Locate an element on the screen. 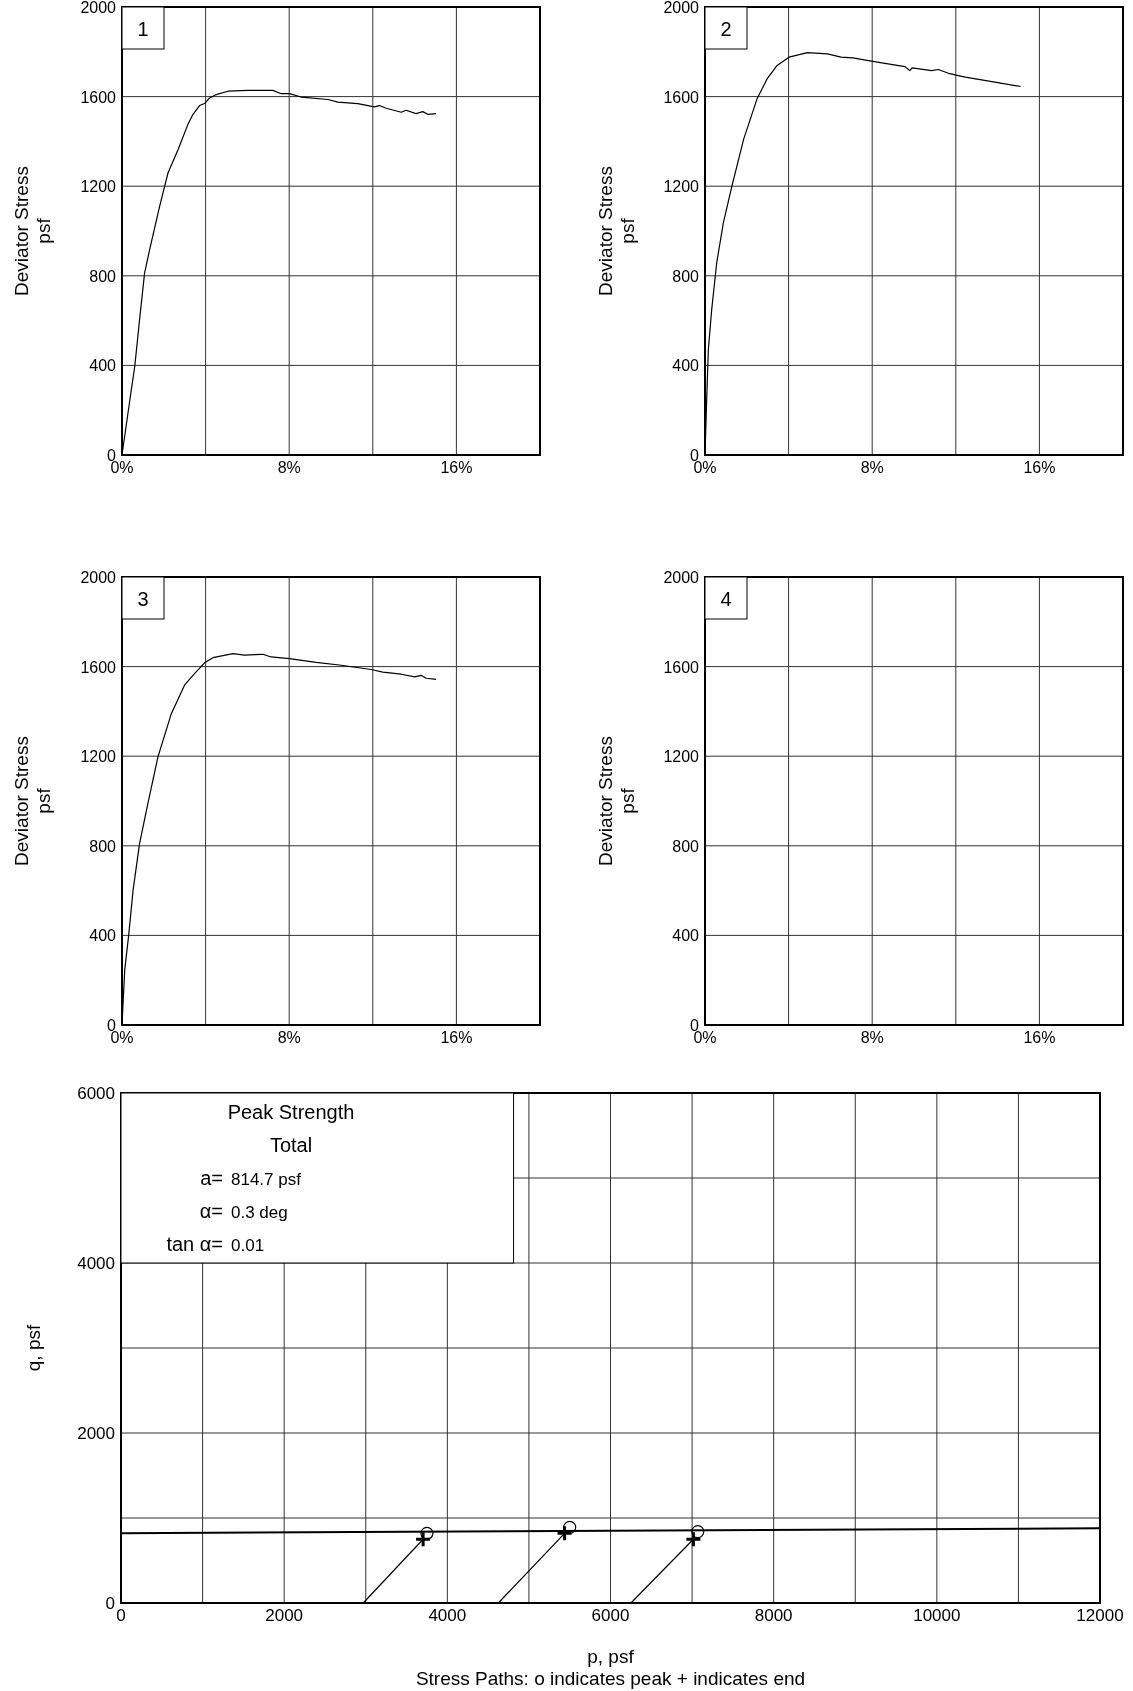 The image size is (1133, 1691). x-tick-label: 8000 is located at coordinates (773, 1615).